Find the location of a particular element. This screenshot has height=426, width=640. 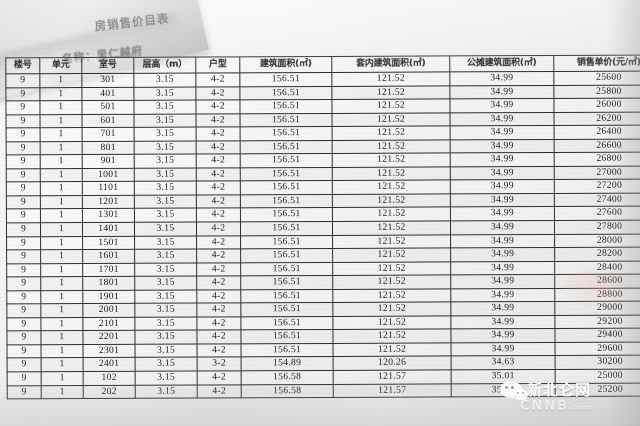

cell-room: 1801 is located at coordinates (108, 283).